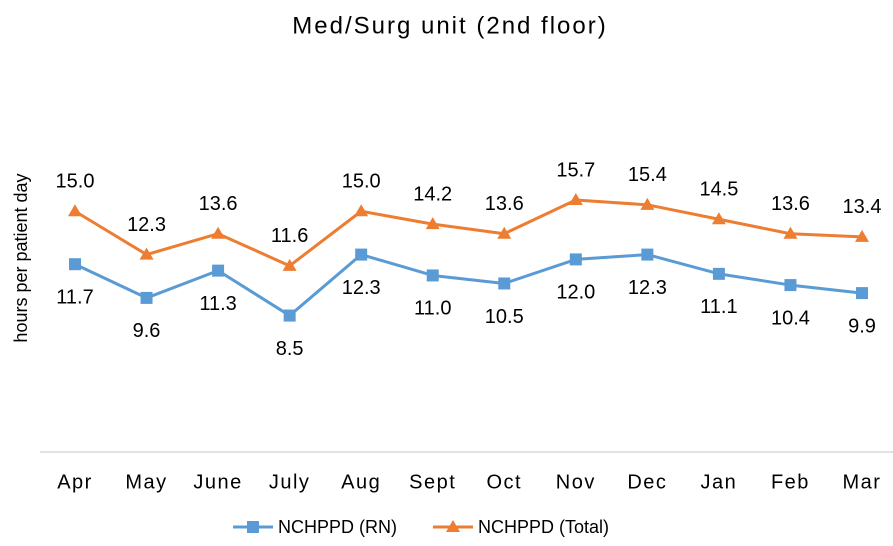 This screenshot has width=893, height=546. What do you see at coordinates (862, 326) in the screenshot?
I see `data-label: 9.9` at bounding box center [862, 326].